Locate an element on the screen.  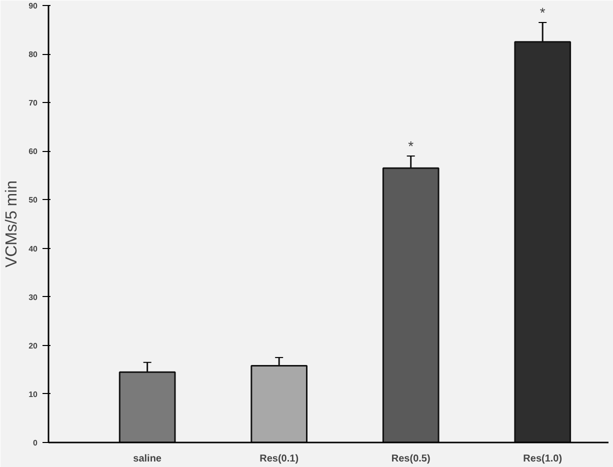
y-tick-label: 0 is located at coordinates (35, 443).